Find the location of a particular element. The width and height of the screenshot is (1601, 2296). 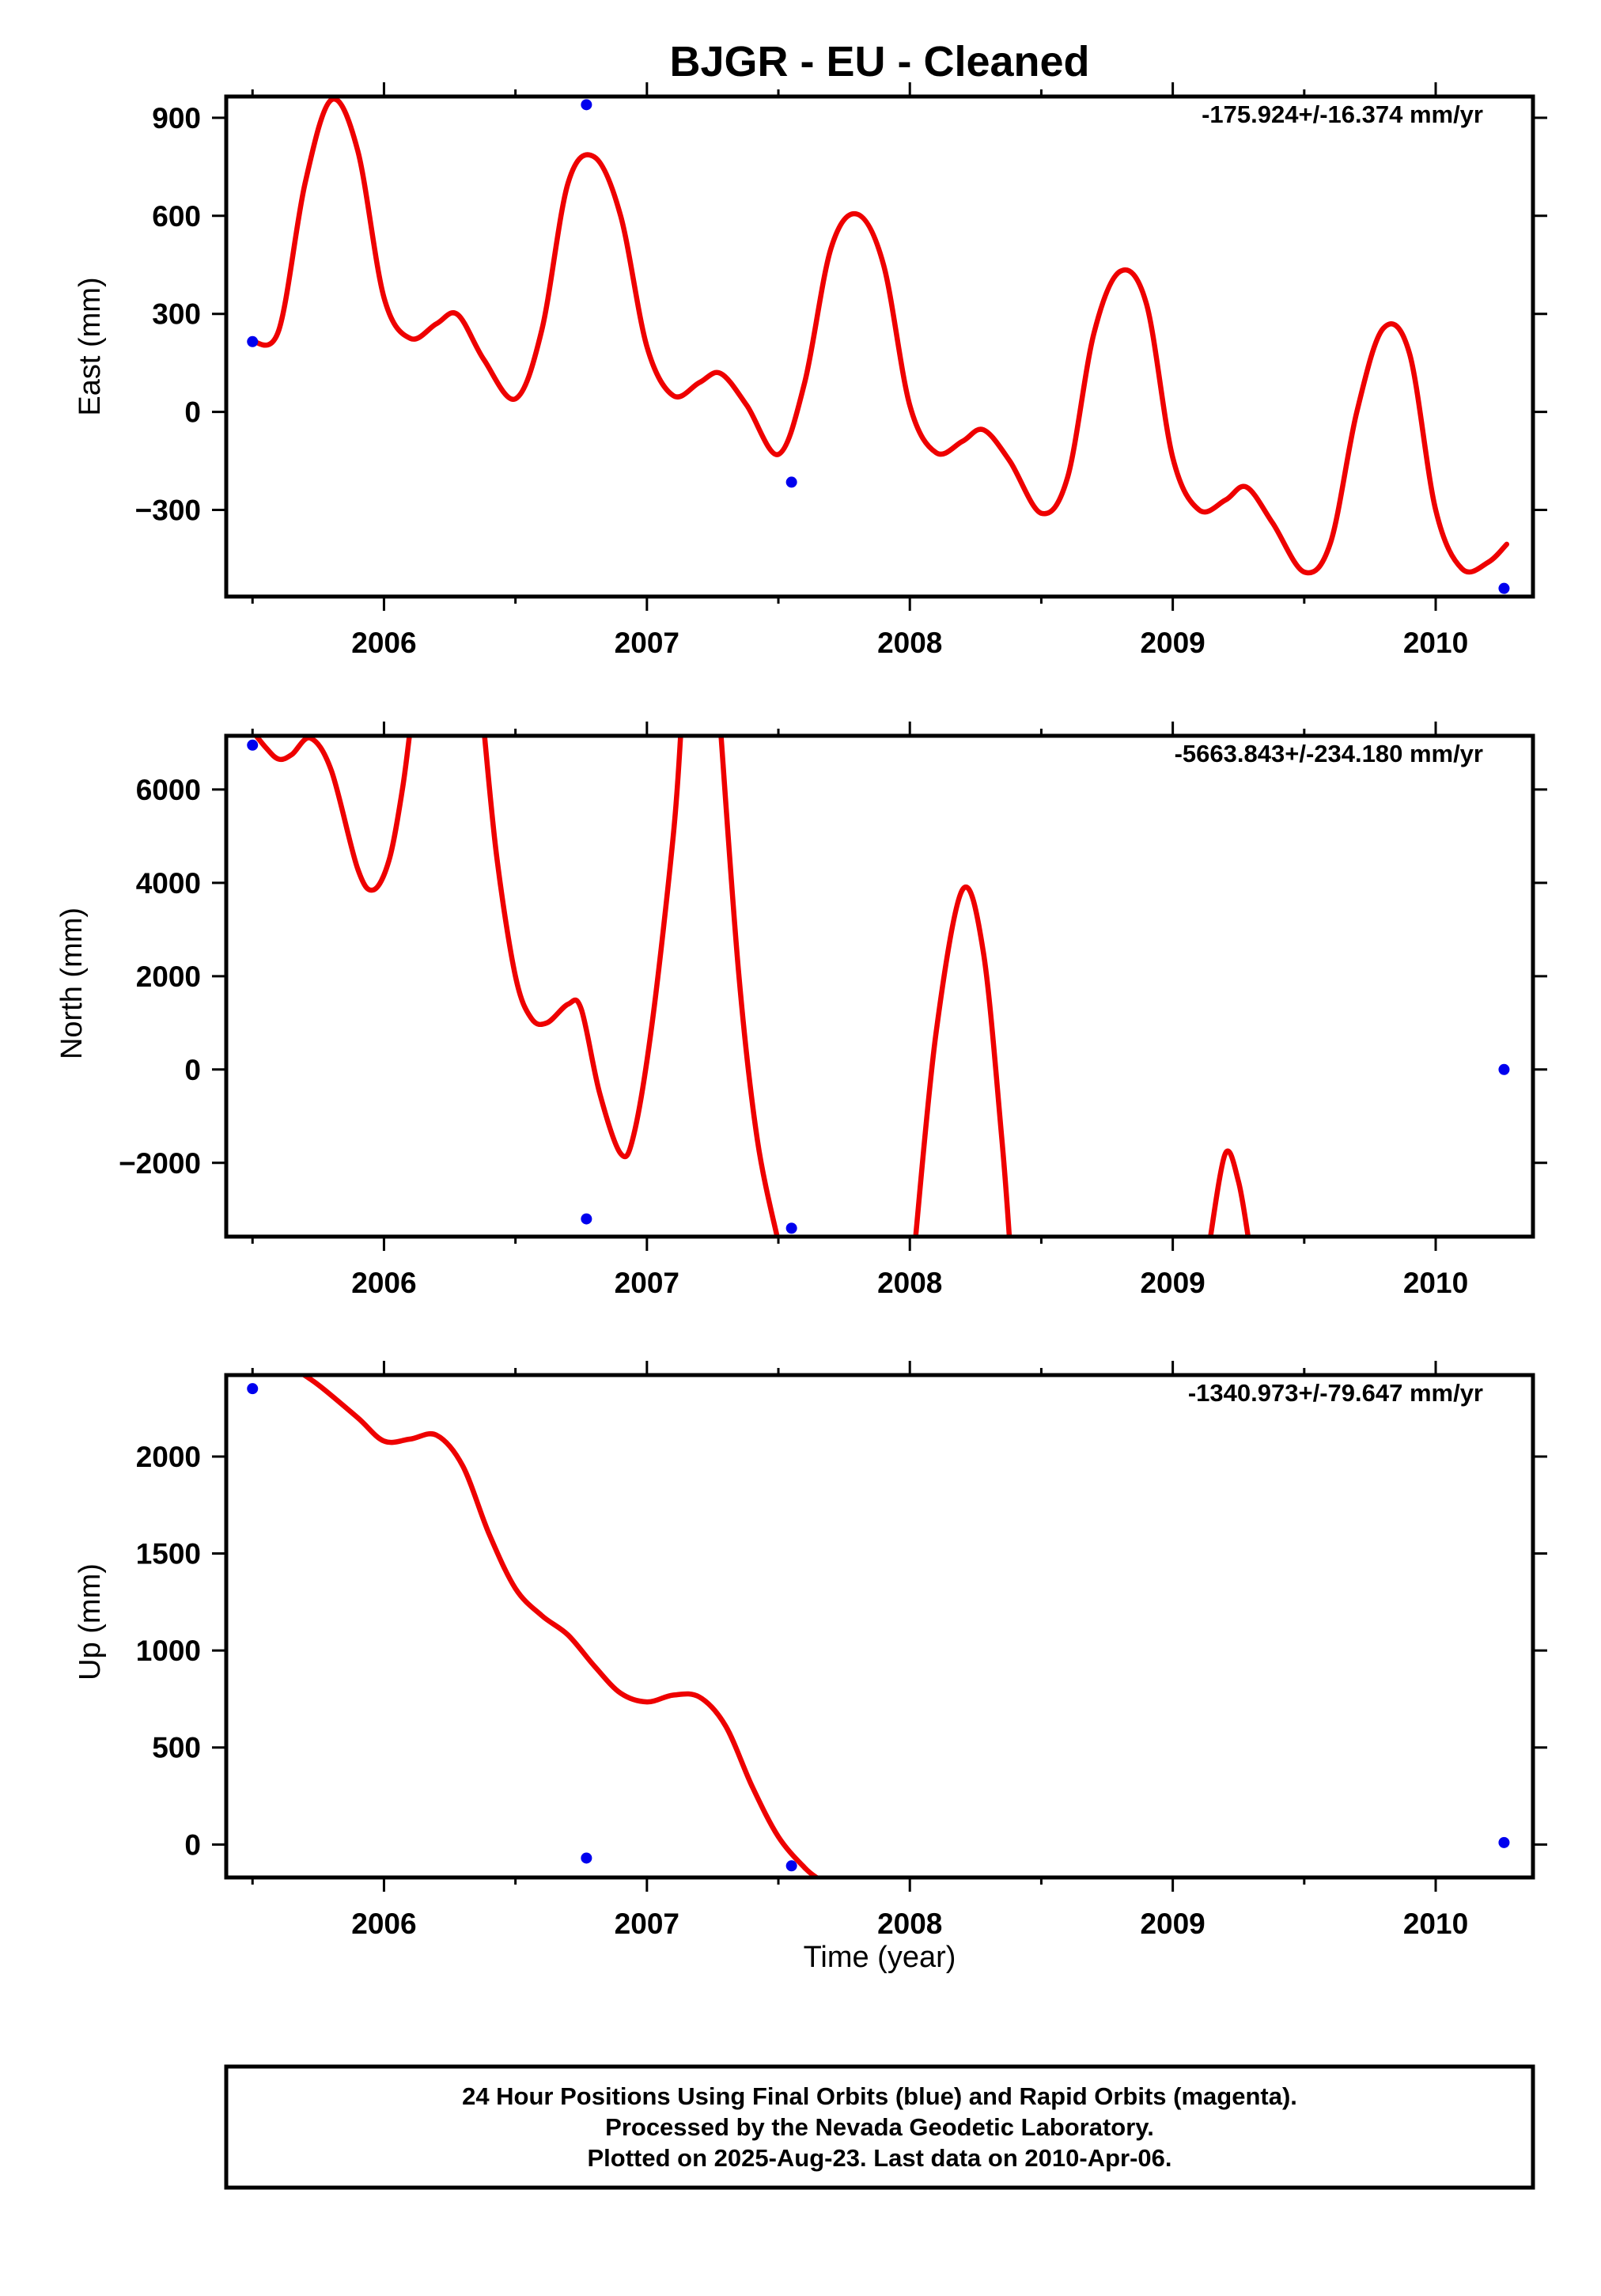

east-x-tick-label: 2007 is located at coordinates (647, 643).